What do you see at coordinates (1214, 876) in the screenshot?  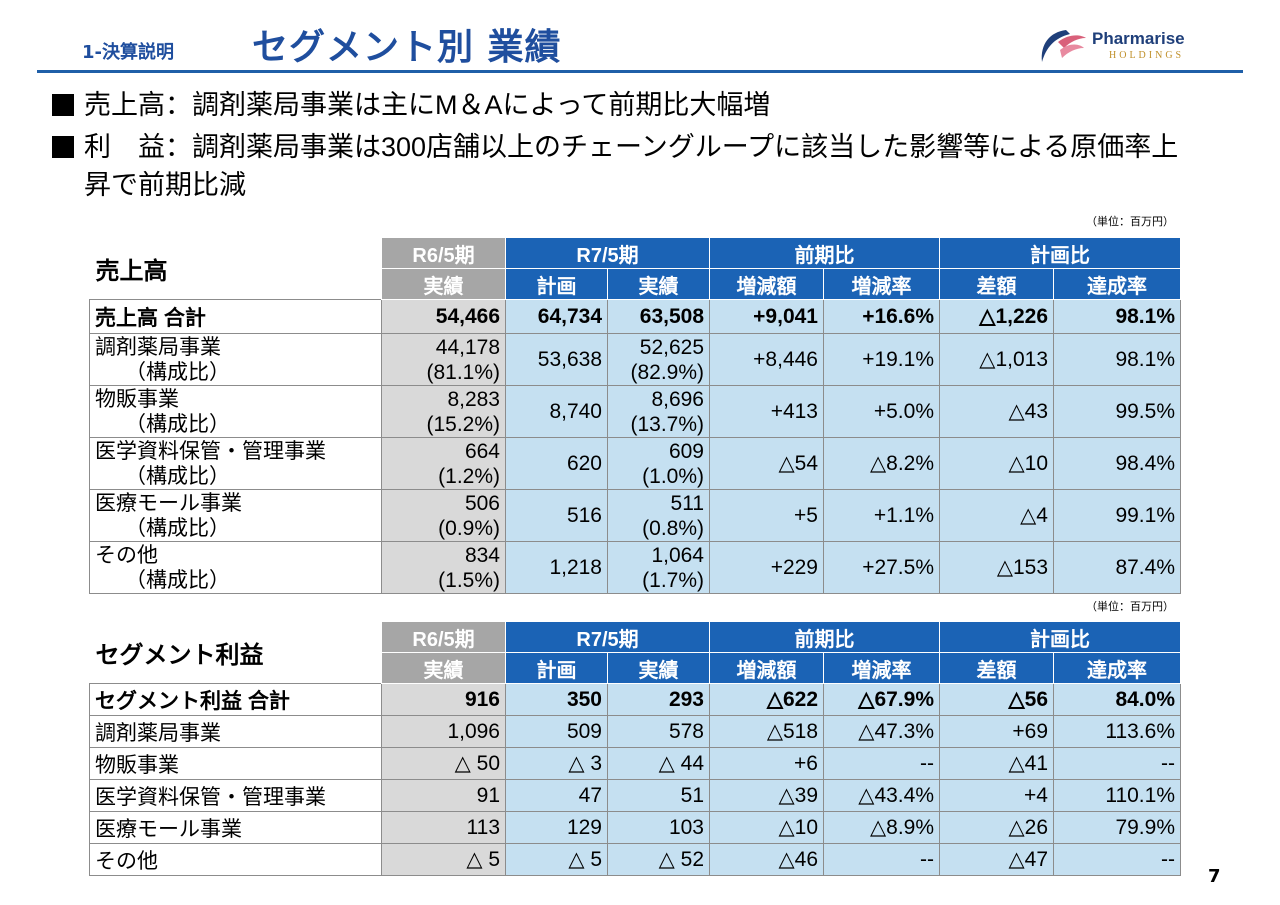 I see `page-number: 7` at bounding box center [1214, 876].